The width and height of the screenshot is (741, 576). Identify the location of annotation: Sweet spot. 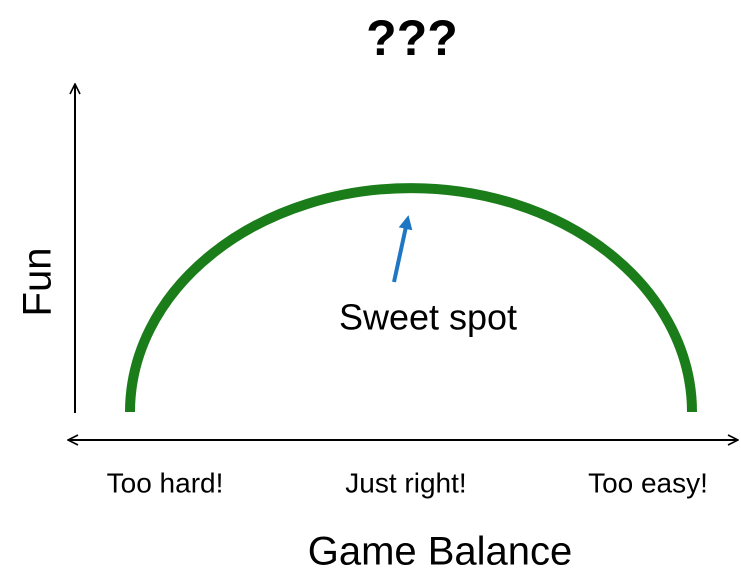
(428, 317).